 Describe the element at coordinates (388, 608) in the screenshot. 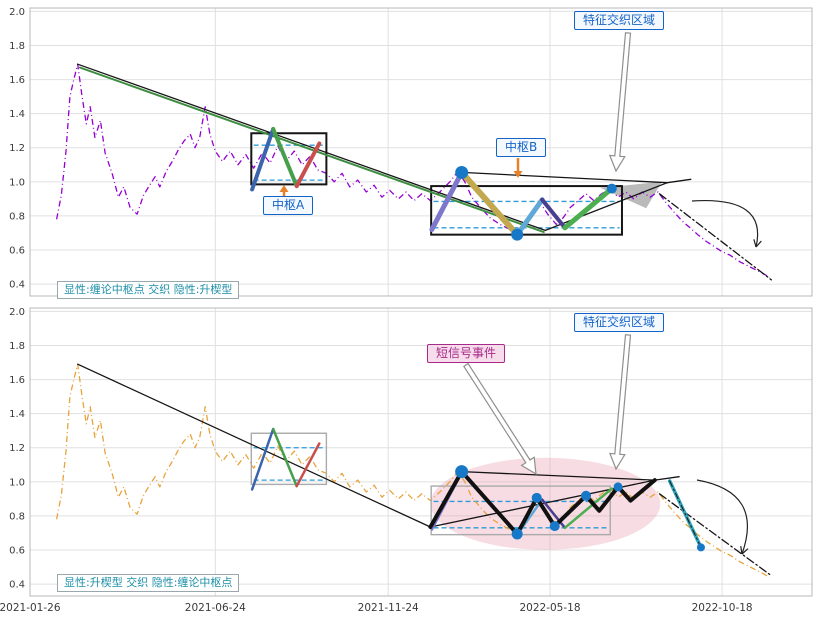

I see `x-tick-label: 2021-11-24` at that location.